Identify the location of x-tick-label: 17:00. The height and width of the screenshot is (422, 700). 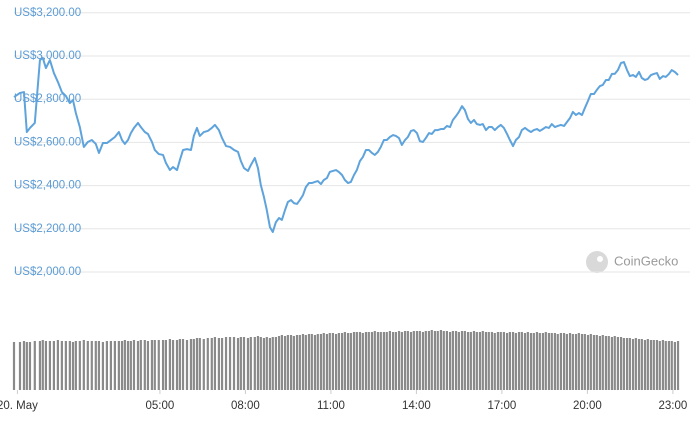
(502, 406).